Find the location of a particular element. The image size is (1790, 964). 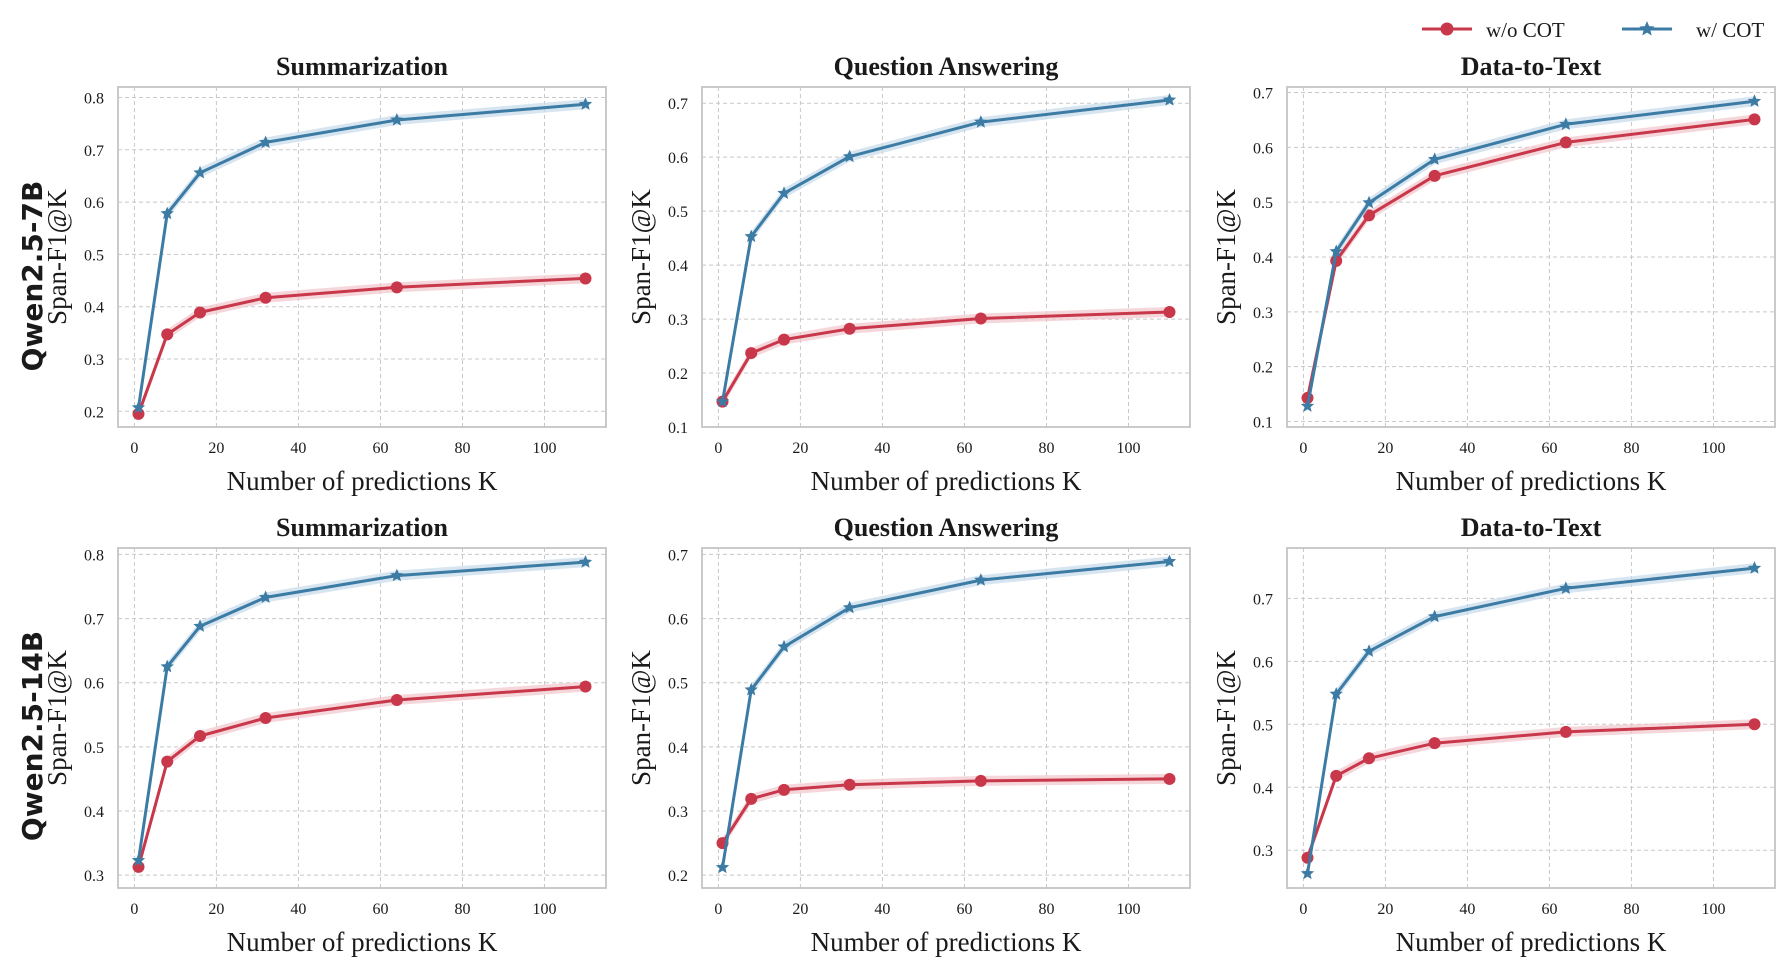

legend-label-wo-cot: w/o COT is located at coordinates (1525, 30).